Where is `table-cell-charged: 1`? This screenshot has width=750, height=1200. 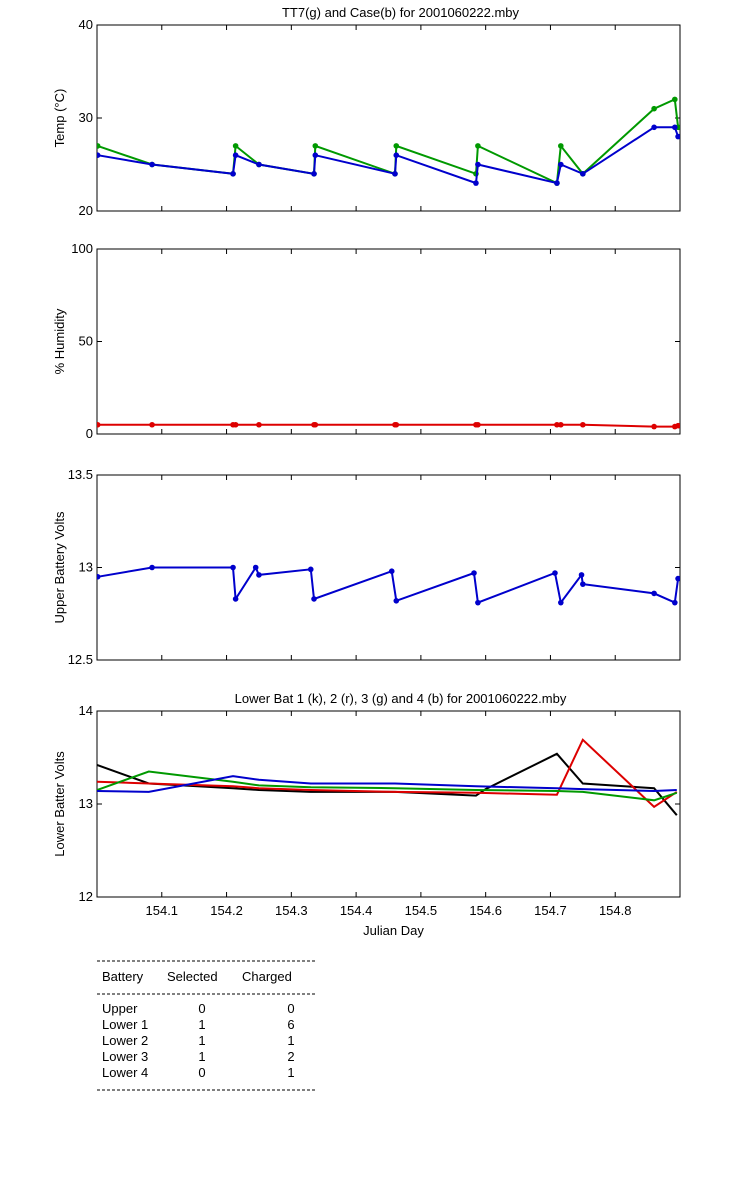
table-cell-charged: 1 is located at coordinates (290, 1040).